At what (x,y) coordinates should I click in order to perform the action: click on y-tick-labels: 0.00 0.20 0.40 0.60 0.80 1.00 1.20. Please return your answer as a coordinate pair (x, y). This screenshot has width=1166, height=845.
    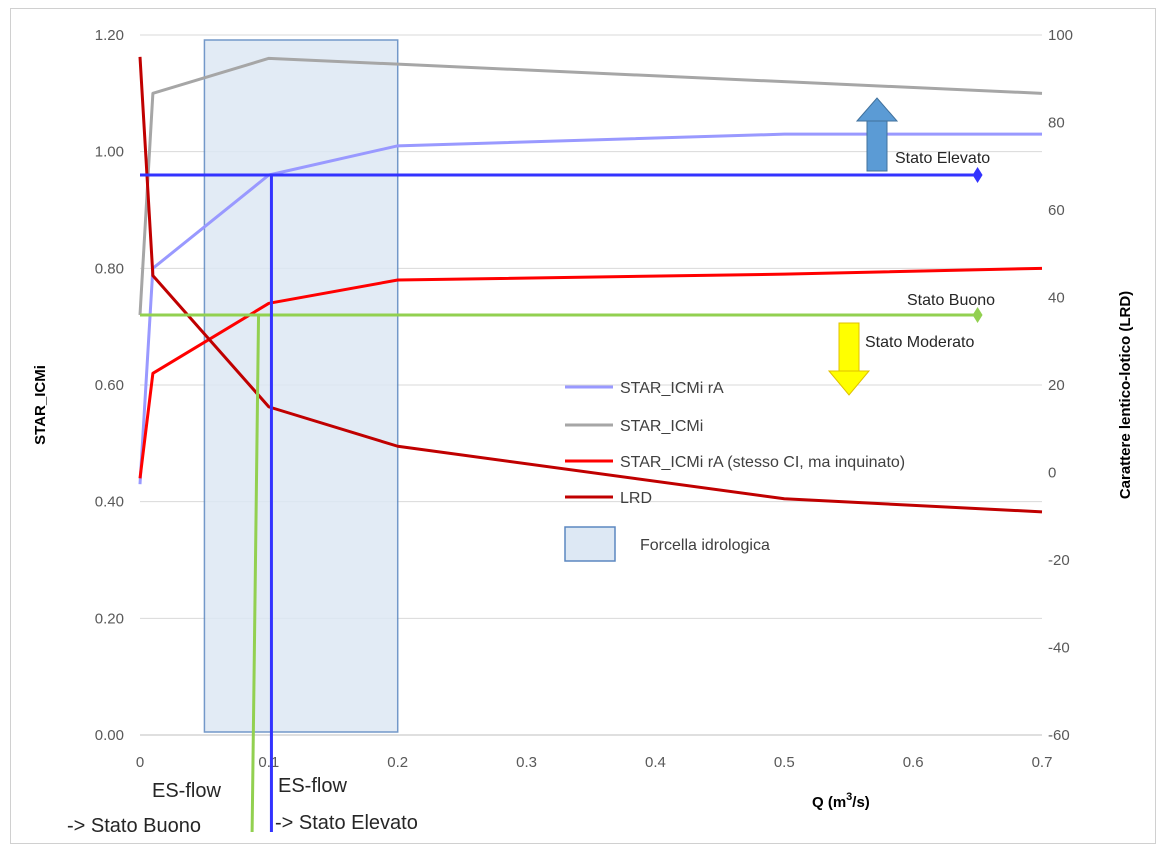
    Looking at the image, I should click on (109, 385).